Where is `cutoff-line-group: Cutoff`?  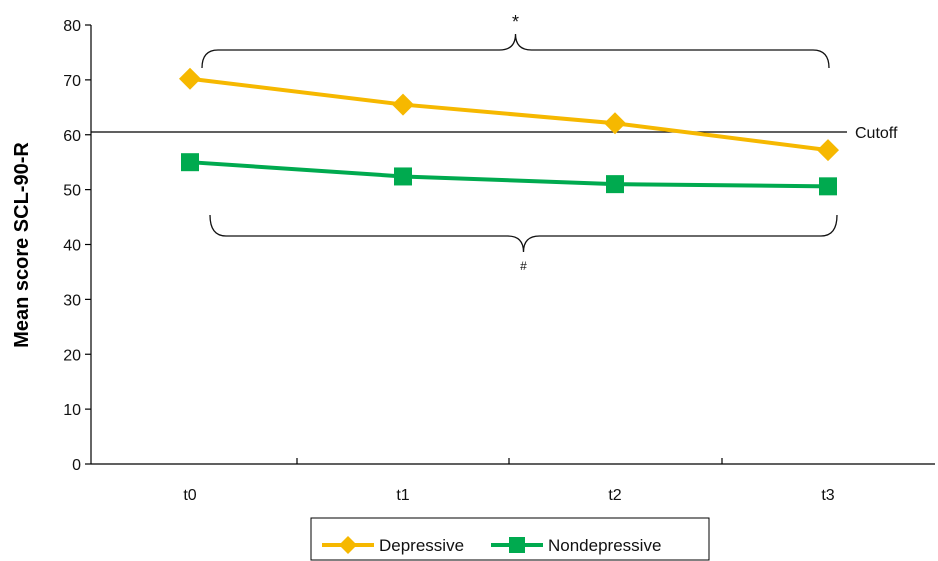 cutoff-line-group: Cutoff is located at coordinates (494, 133).